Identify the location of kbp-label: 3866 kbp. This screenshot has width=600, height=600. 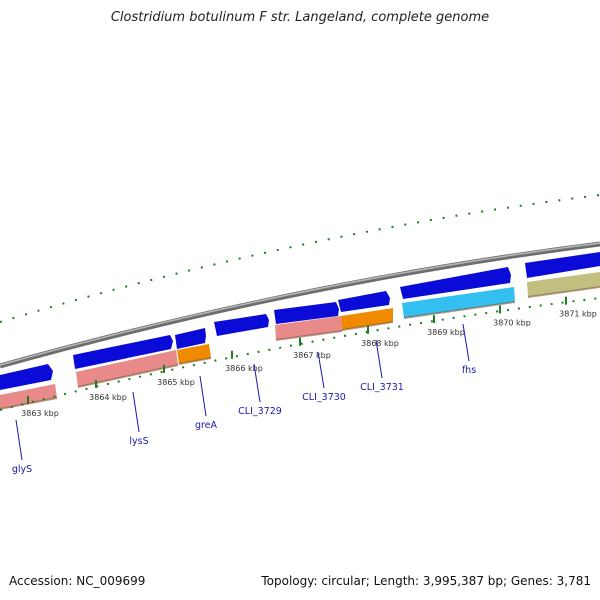
(244, 368).